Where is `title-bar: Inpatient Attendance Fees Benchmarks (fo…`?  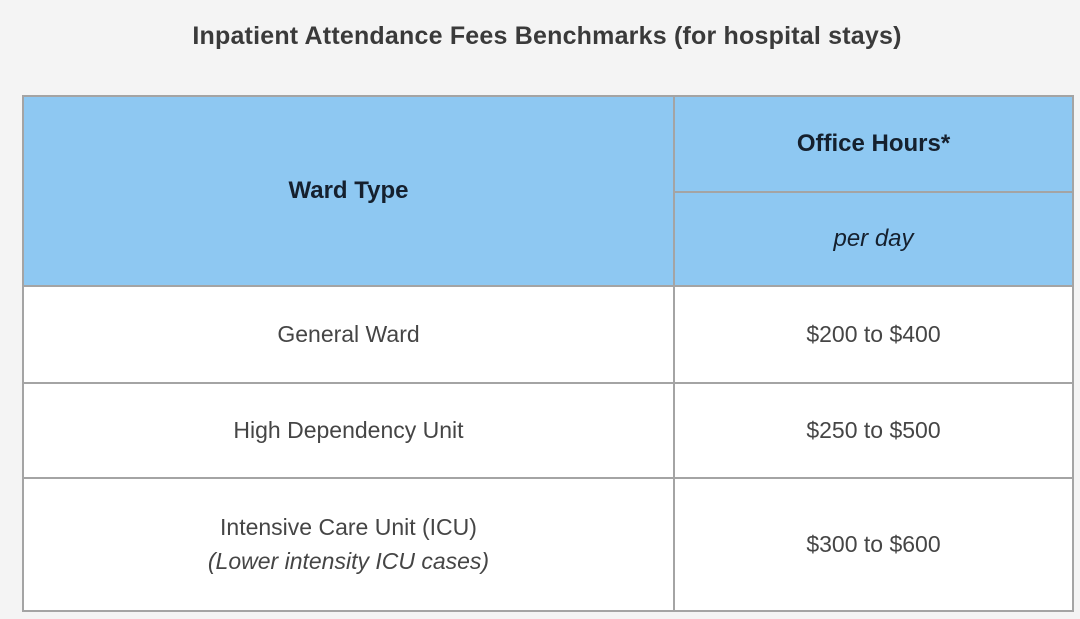
title-bar: Inpatient Attendance Fees Benchmarks (fo… is located at coordinates (547, 36).